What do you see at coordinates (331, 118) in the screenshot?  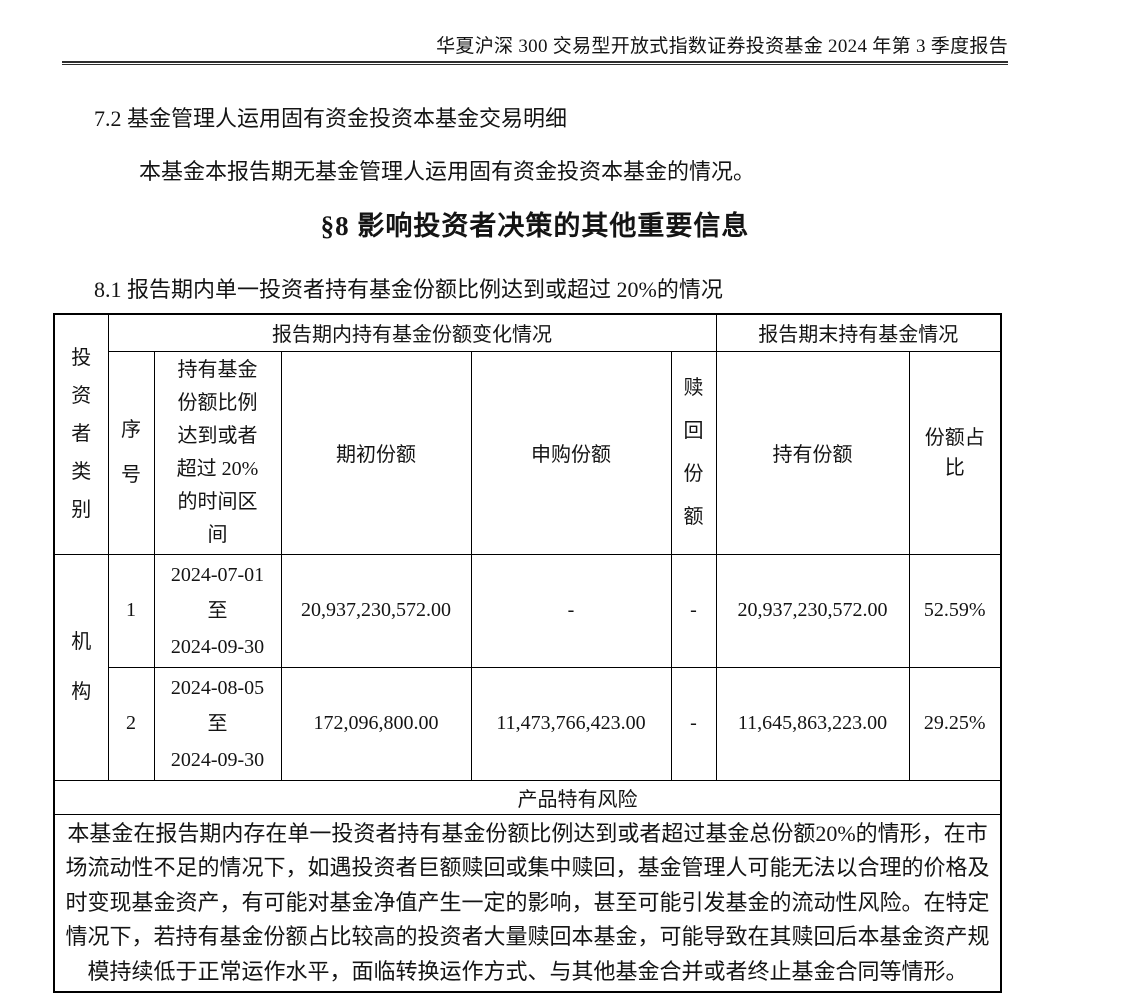 I see `section-7-2-heading: 7.2 基金管理人运用固有资金投资本基金交易明细` at bounding box center [331, 118].